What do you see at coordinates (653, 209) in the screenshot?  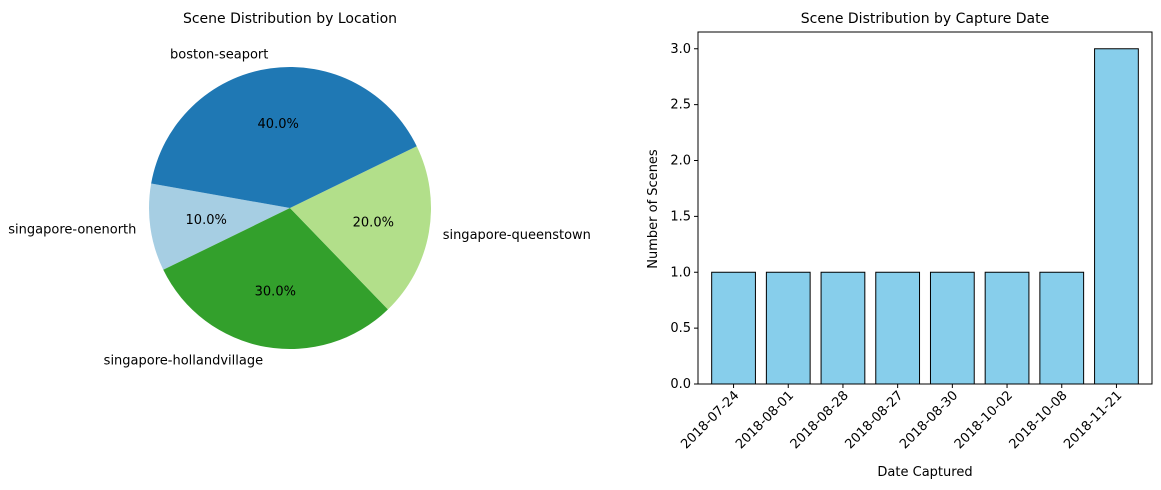 I see `y-axis-label: Number of Scenes` at bounding box center [653, 209].